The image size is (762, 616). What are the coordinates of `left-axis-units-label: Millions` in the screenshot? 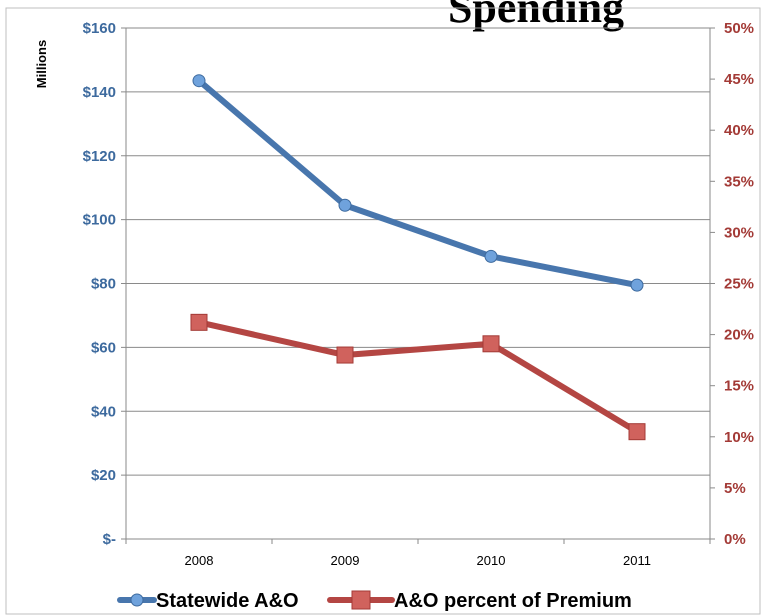 It's located at (41, 64).